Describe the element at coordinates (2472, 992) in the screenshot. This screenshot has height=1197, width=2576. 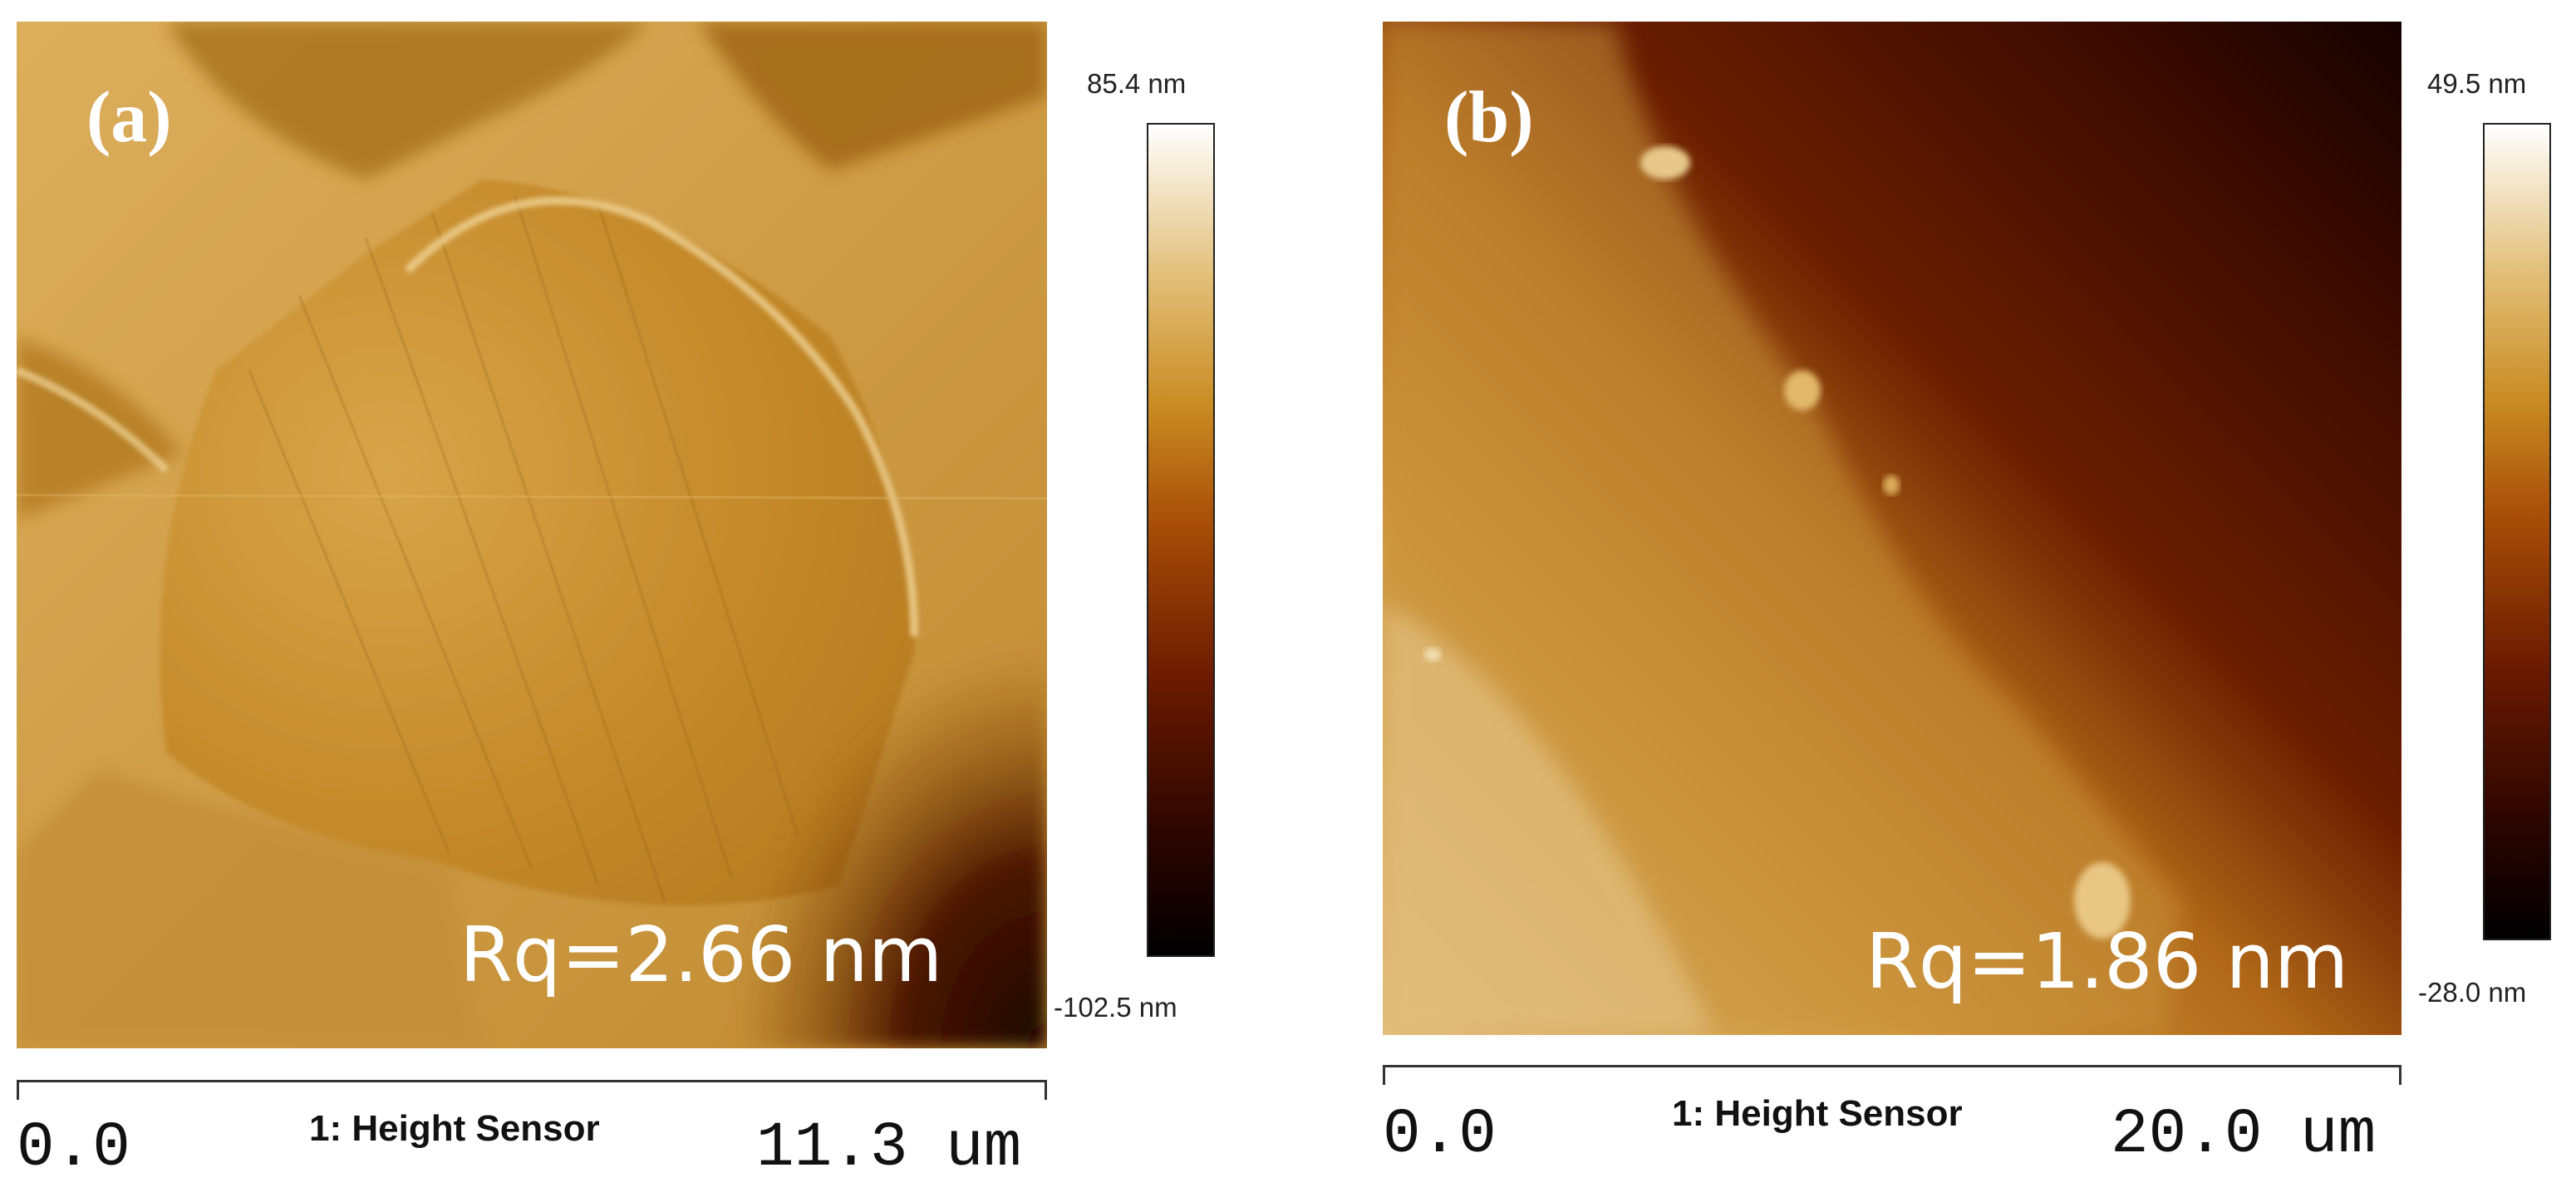
I see `colorbar-min-label-b: -28.0 nm` at that location.